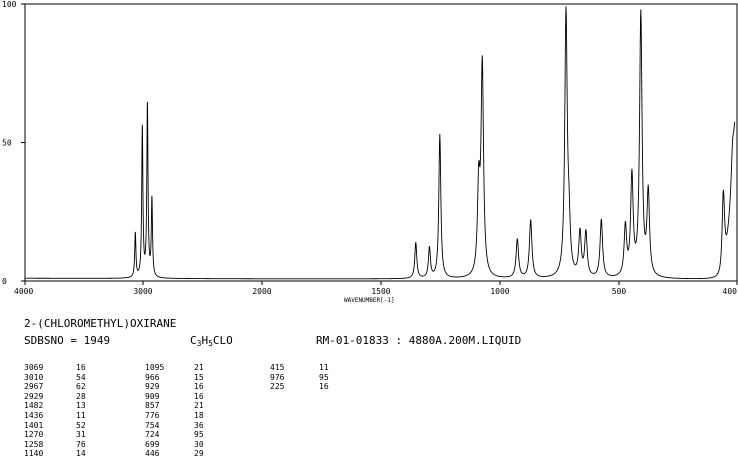  I want to click on peak-wavenumber: 857, so click(152, 406).